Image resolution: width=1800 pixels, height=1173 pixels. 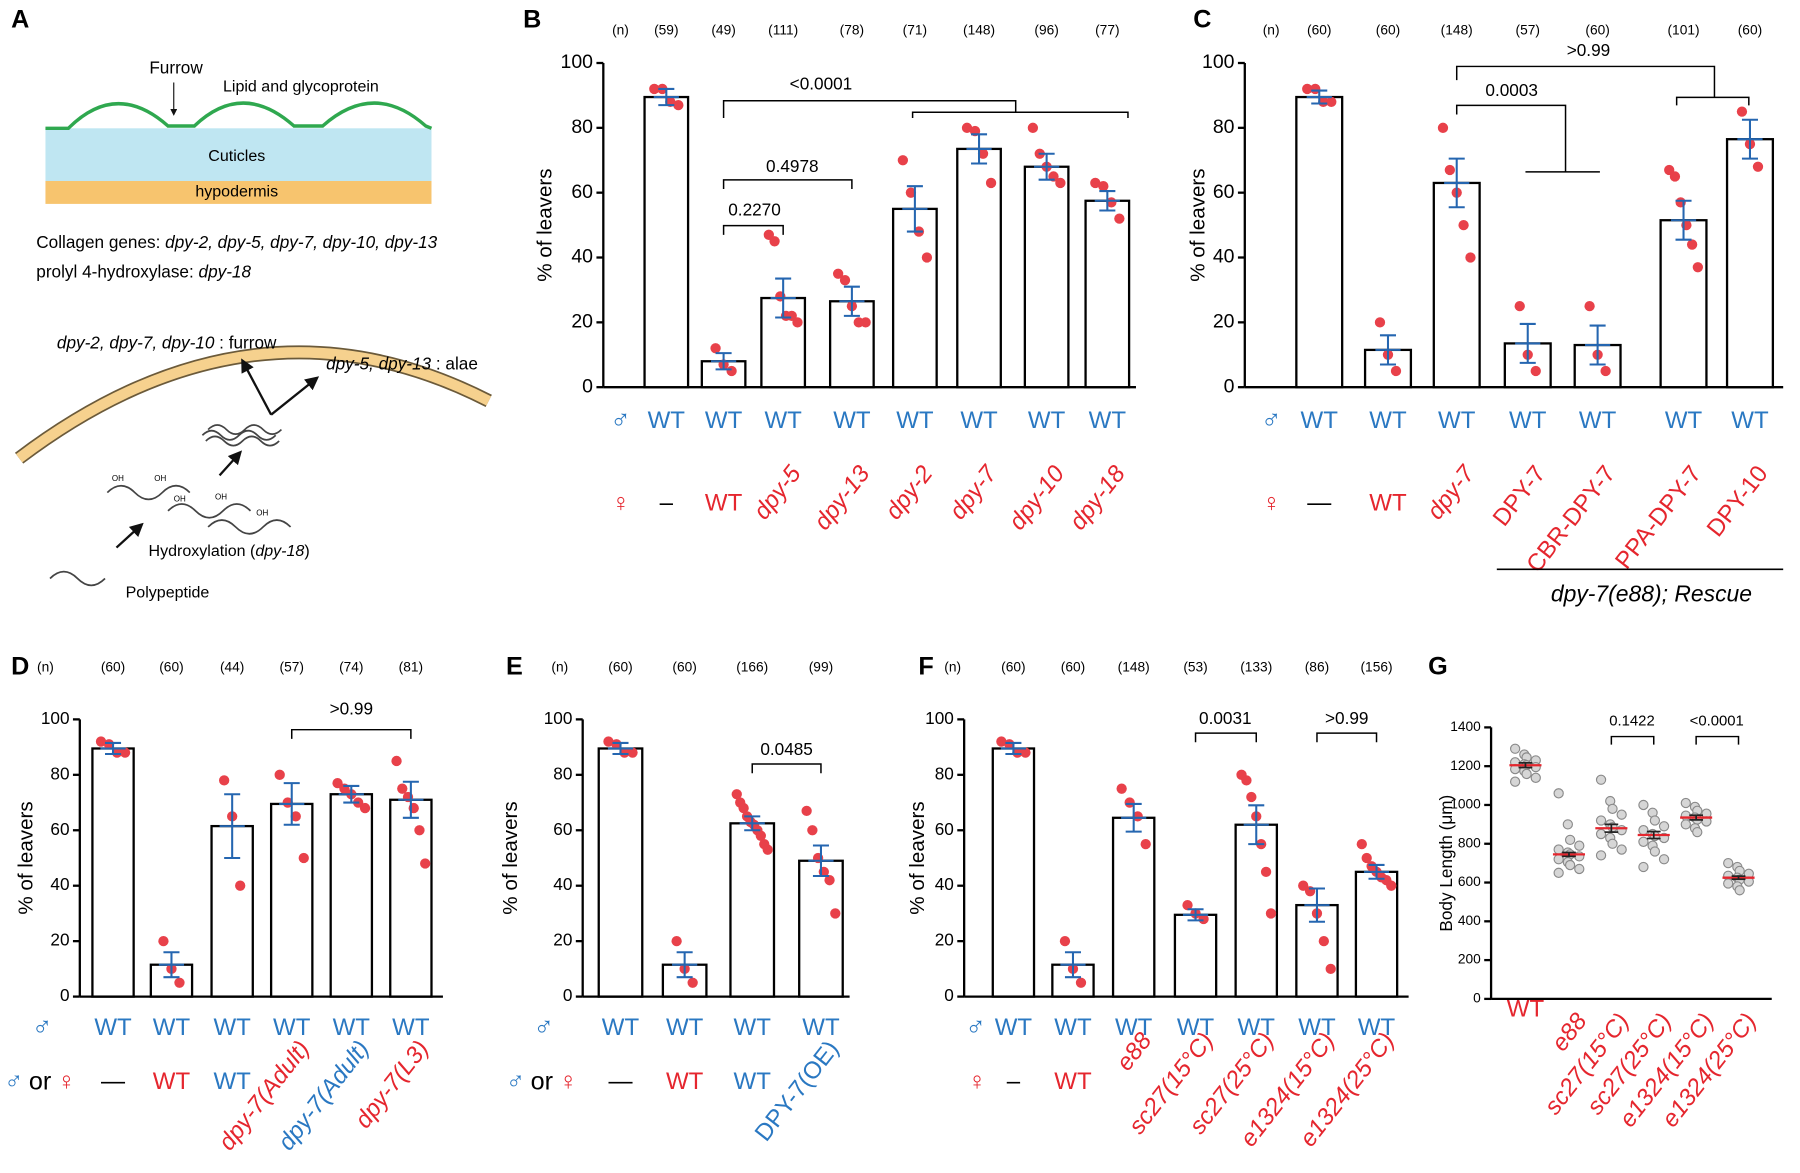 What do you see at coordinates (117, 271) in the screenshot?
I see `text: prolyl 4-hydroxylase:` at bounding box center [117, 271].